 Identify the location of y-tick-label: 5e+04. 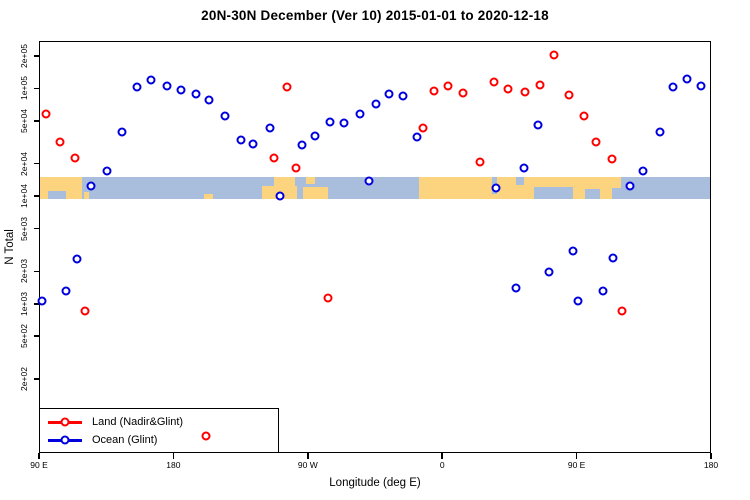
(24, 120).